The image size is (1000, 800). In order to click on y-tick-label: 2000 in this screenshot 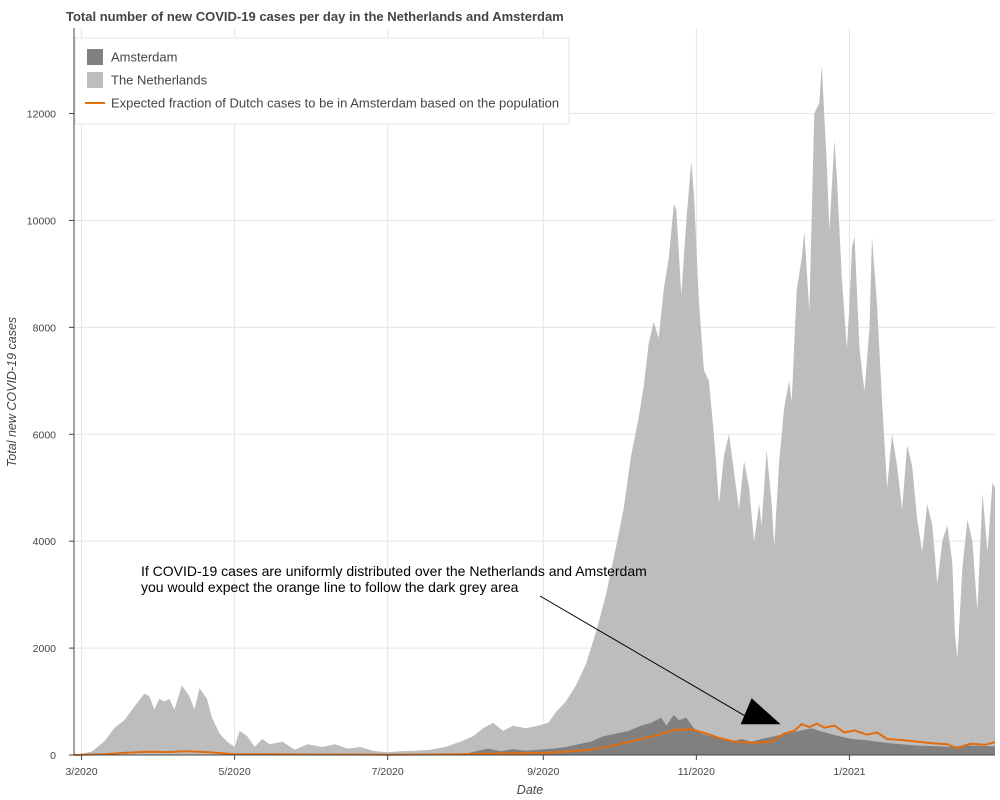, I will do `click(45, 649)`.